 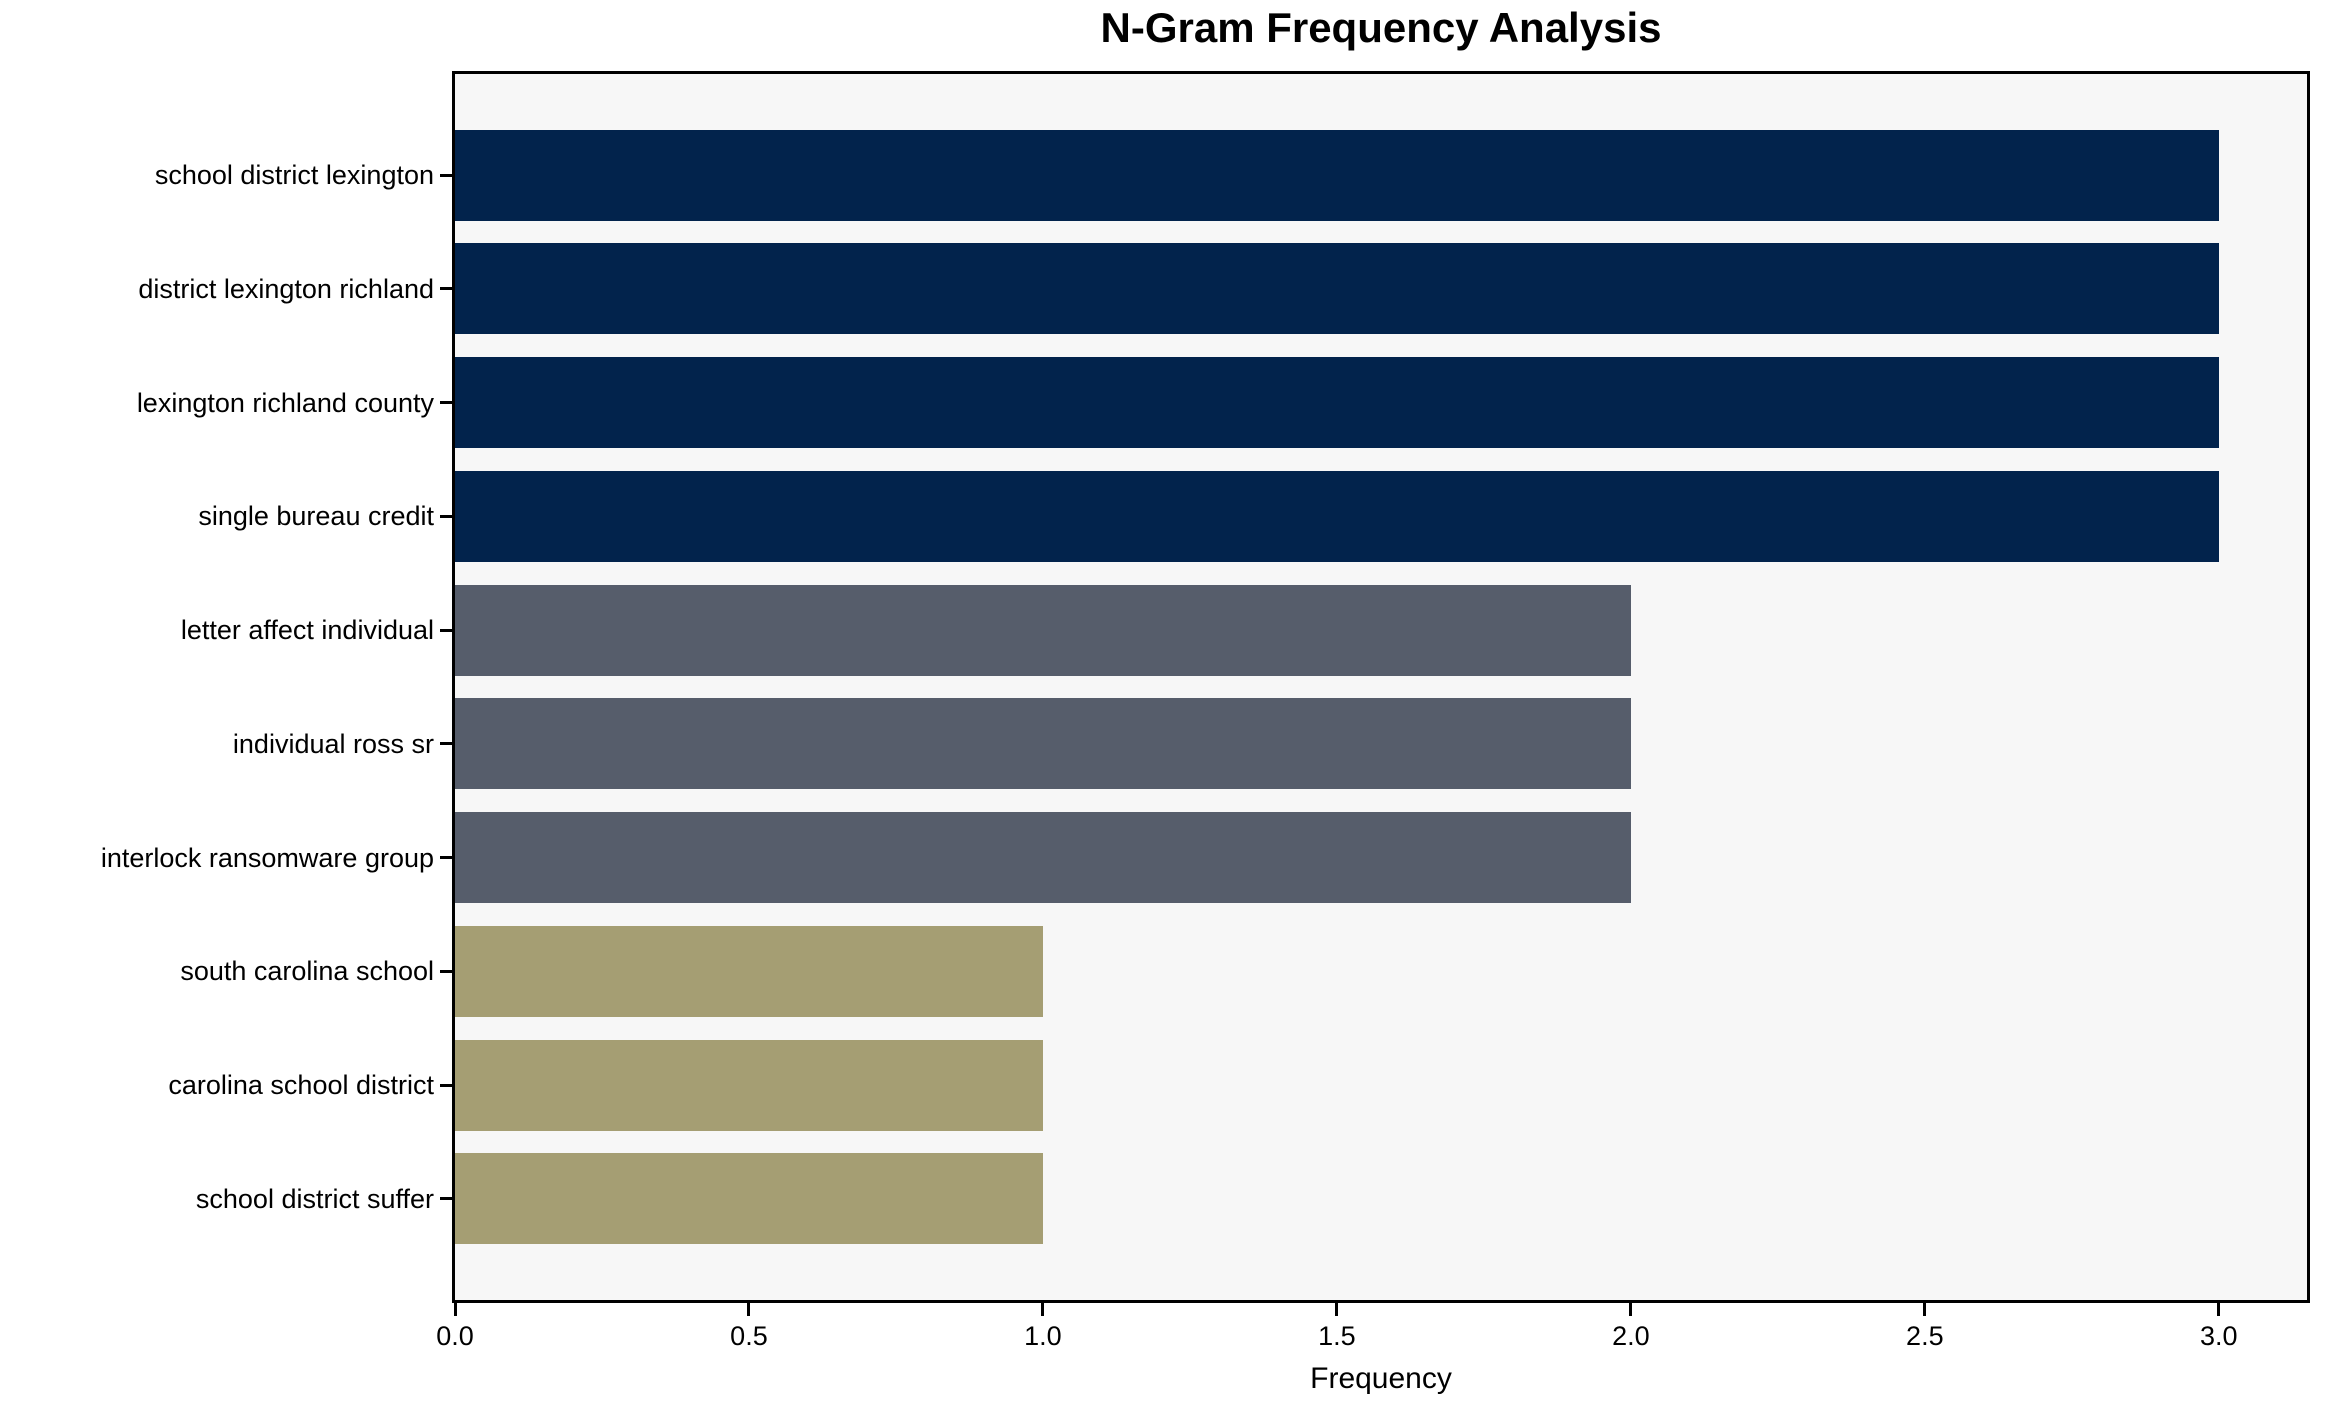 I want to click on x-tick-label: 3.0, so click(x=2219, y=1336).